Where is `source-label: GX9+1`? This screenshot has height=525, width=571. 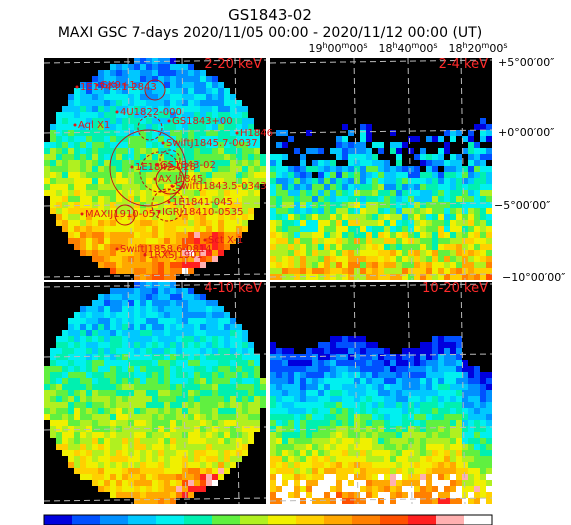
source-label: GX9+1 is located at coordinates (118, 85).